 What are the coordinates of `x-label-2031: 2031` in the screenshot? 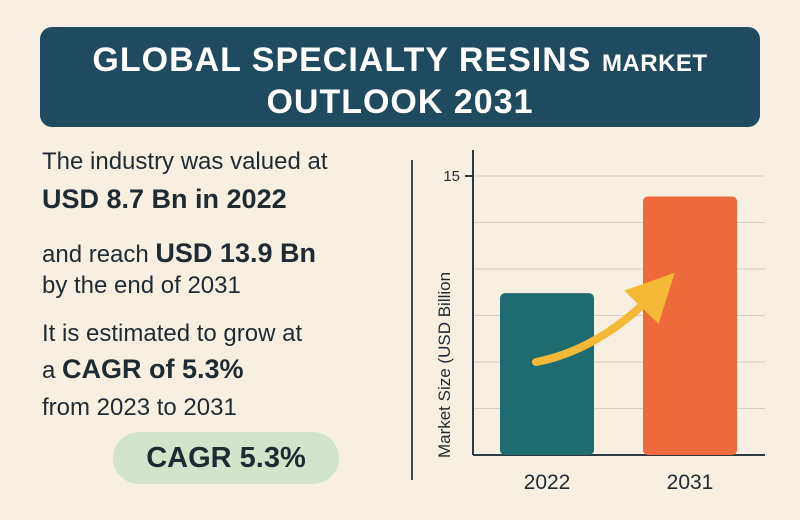 It's located at (690, 482).